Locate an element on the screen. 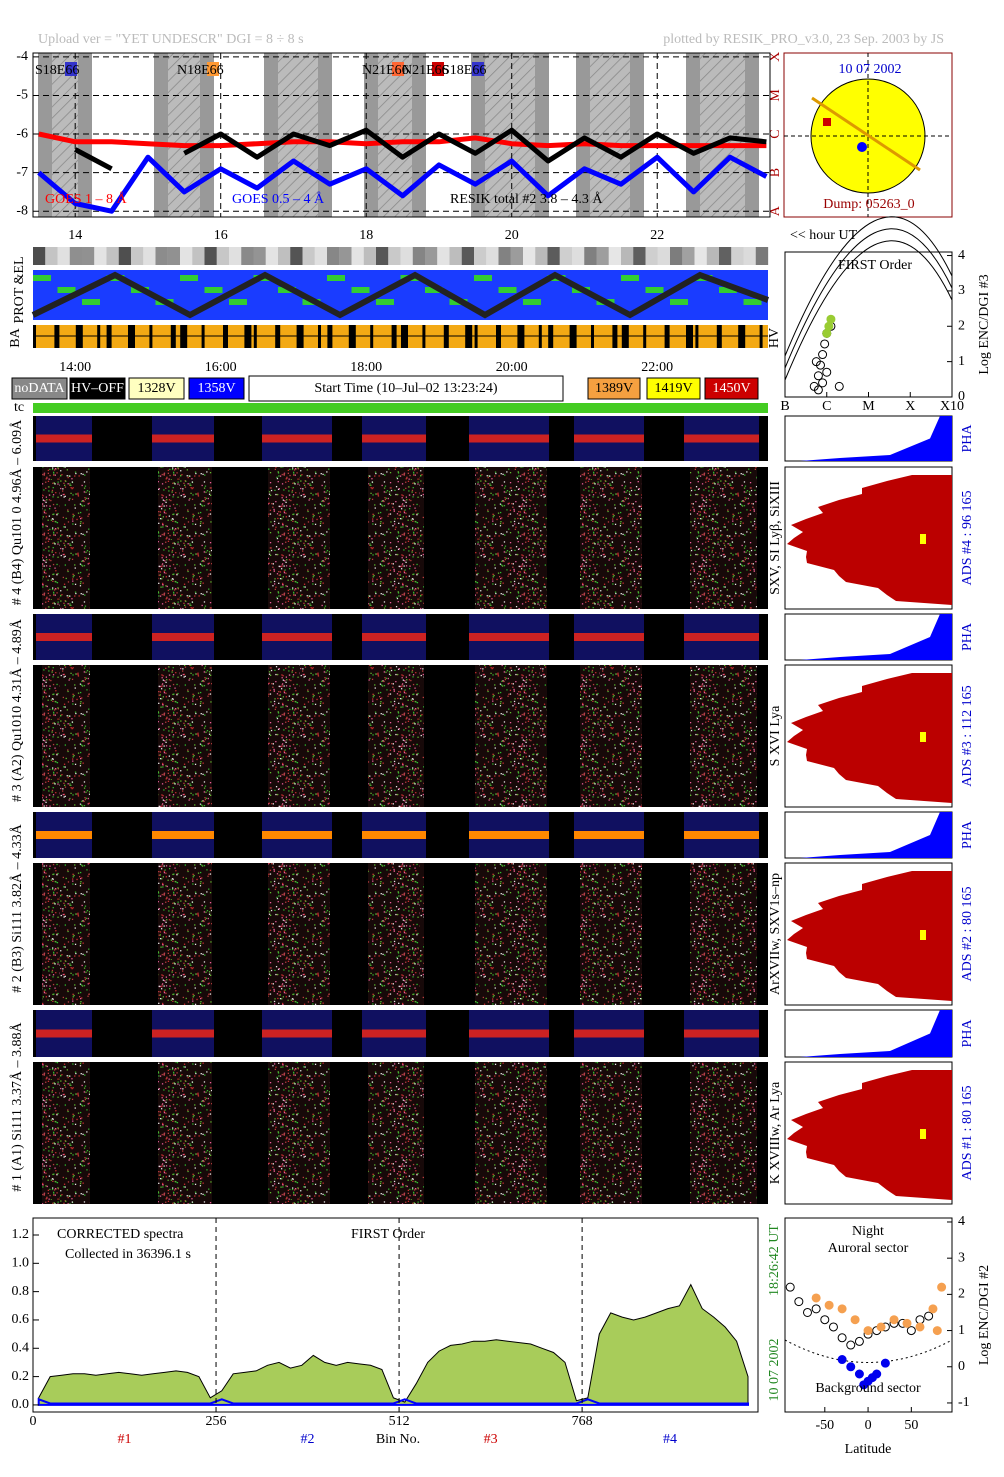  strip-label: tc is located at coordinates (19, 407).